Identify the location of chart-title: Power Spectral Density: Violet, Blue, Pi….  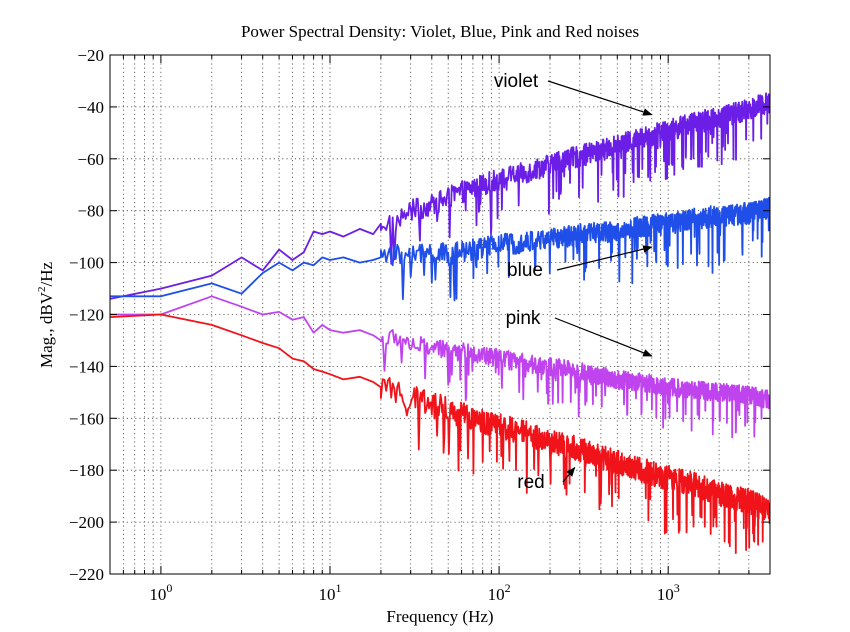
(440, 31).